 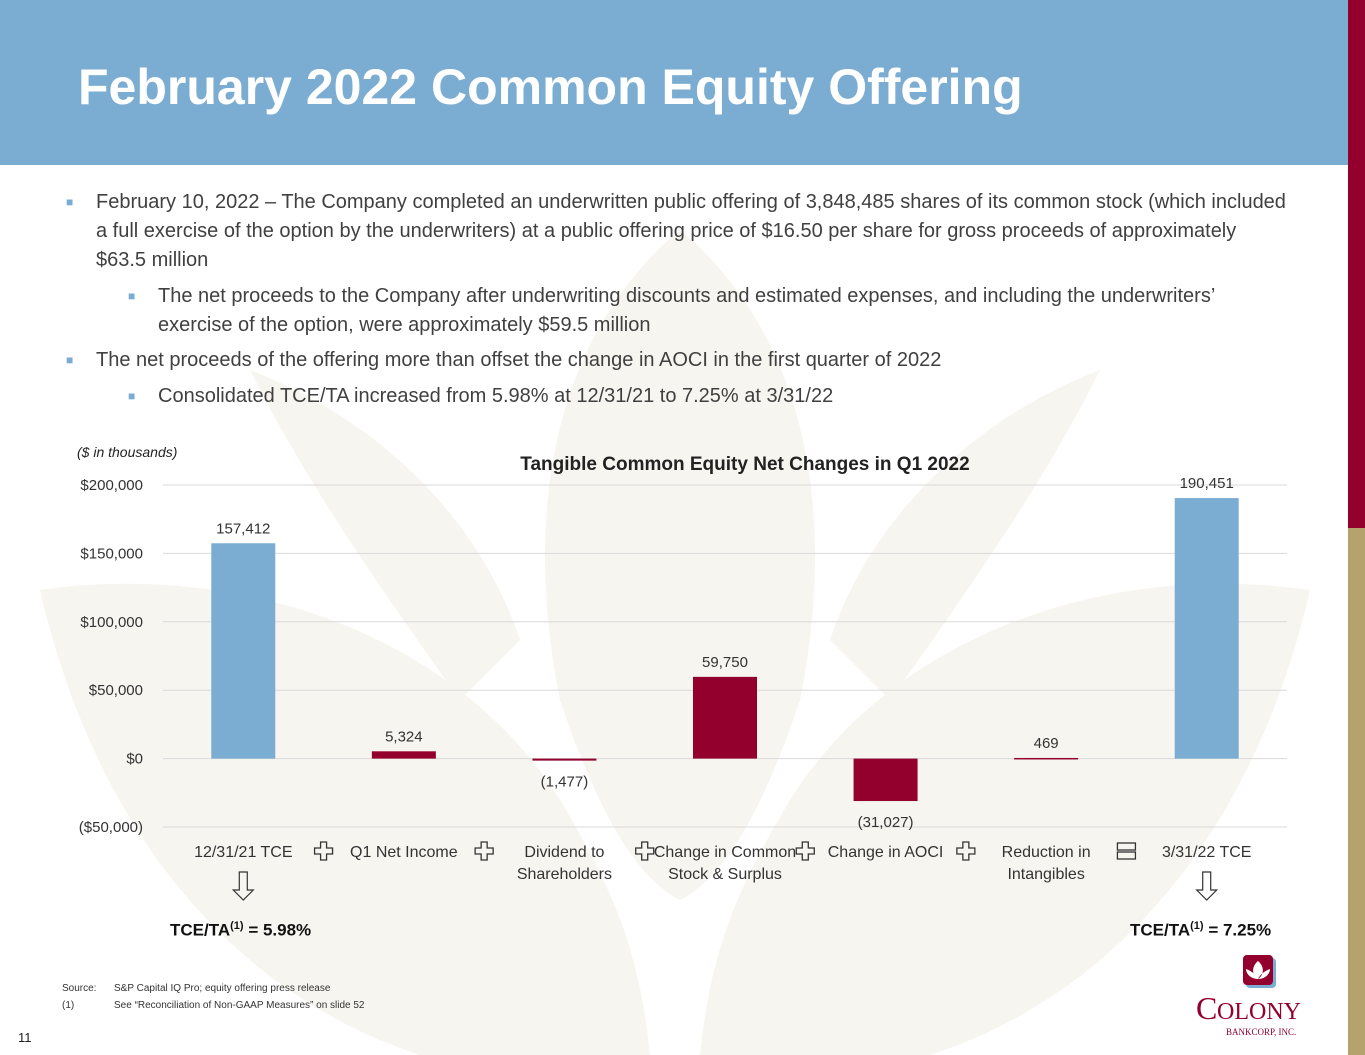 What do you see at coordinates (243, 528) in the screenshot?
I see `data-label: 157,412` at bounding box center [243, 528].